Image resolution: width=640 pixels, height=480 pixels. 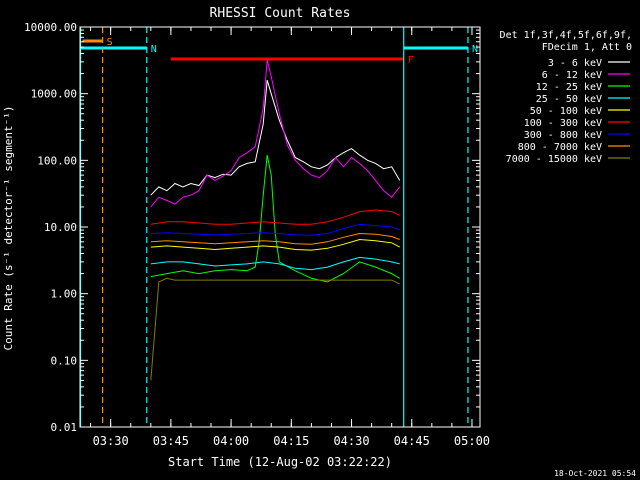 I want to click on legend-header-line-2: FDecim 1, Att 0, so click(x=587, y=47).